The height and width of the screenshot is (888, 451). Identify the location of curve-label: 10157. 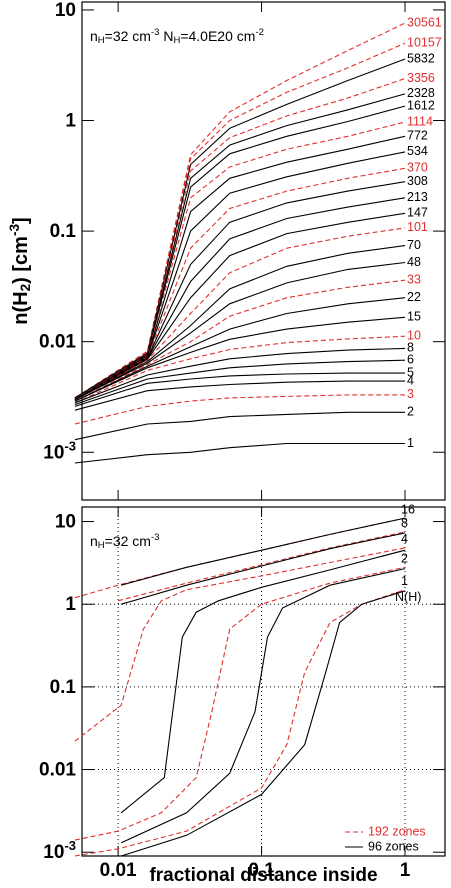
(424, 43).